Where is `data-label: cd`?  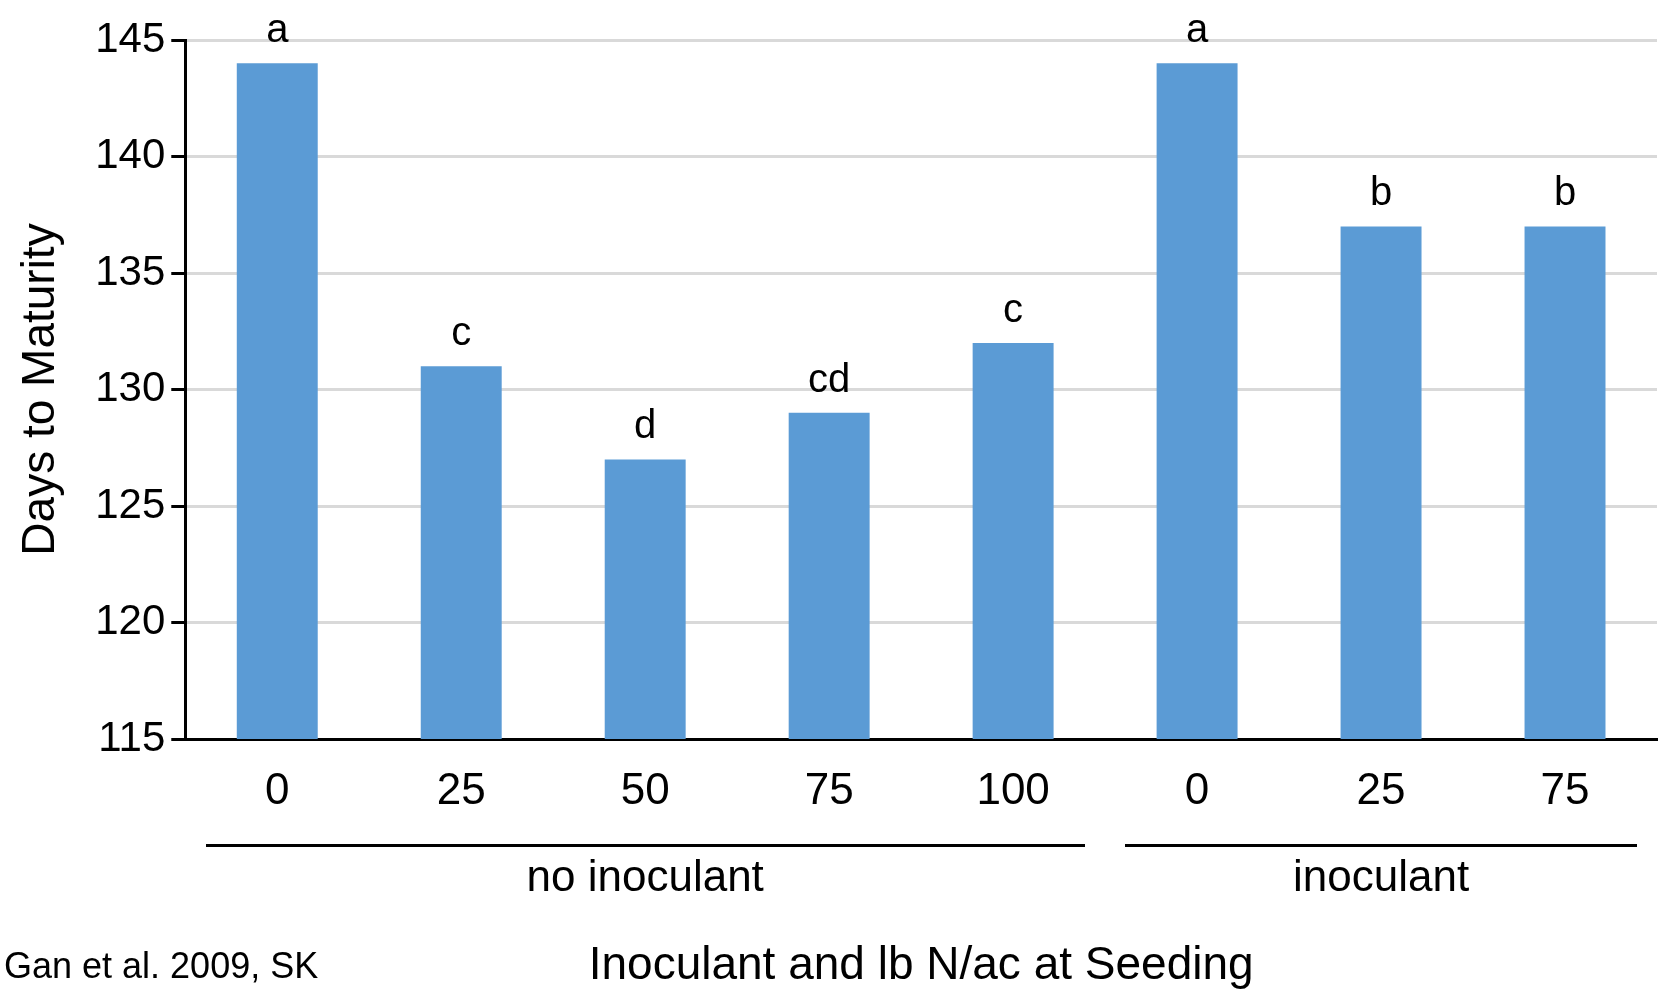 data-label: cd is located at coordinates (829, 377).